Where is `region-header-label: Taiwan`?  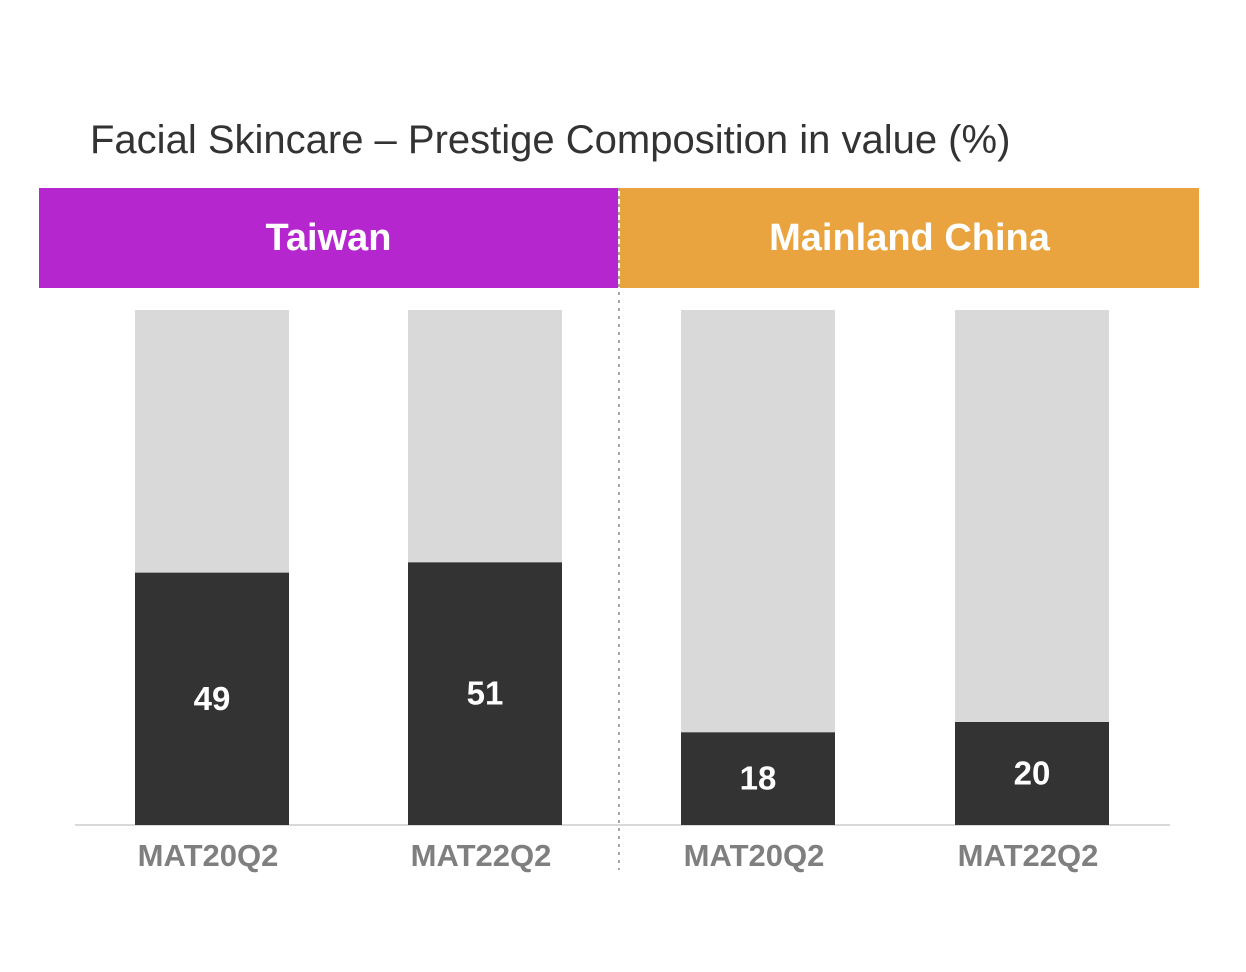 region-header-label: Taiwan is located at coordinates (328, 237).